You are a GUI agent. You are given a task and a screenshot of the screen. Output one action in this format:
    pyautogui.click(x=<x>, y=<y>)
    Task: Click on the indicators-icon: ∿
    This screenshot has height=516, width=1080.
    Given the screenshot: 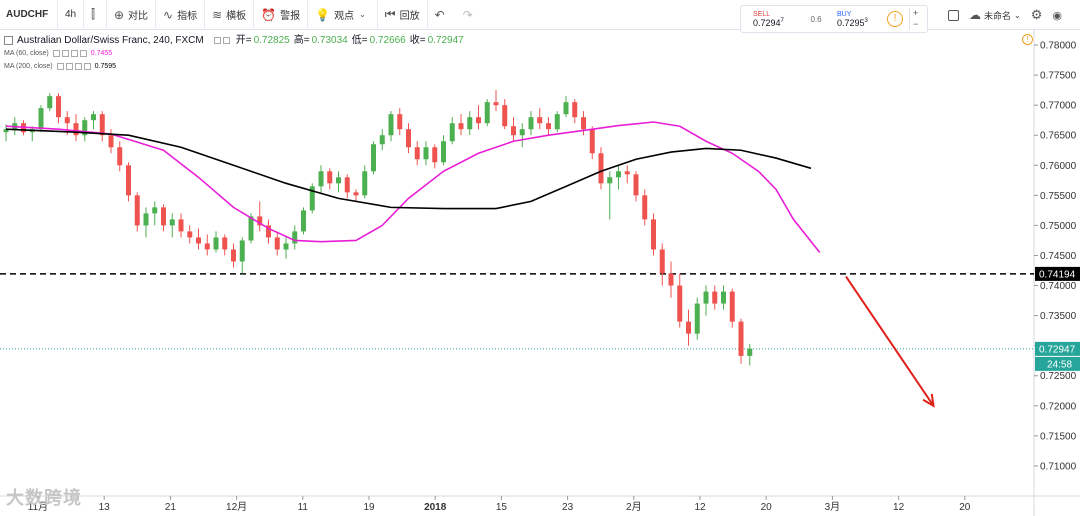 What is the action you would take?
    pyautogui.click(x=168, y=14)
    